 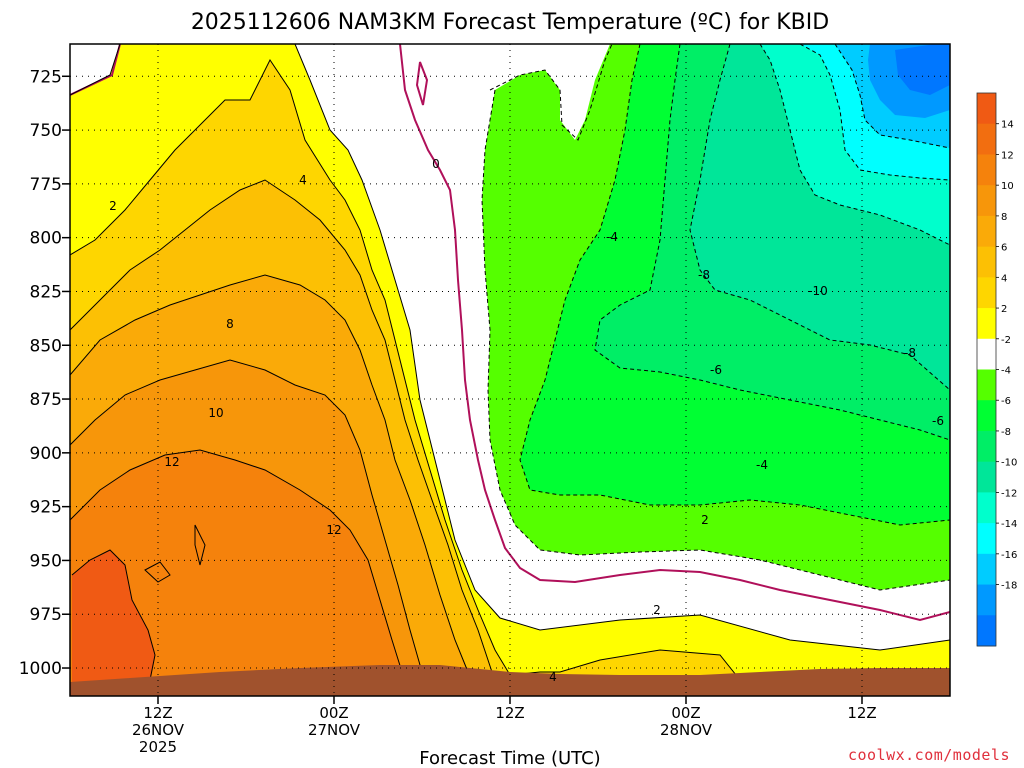 I want to click on contour-minus12, so click(x=874, y=112).